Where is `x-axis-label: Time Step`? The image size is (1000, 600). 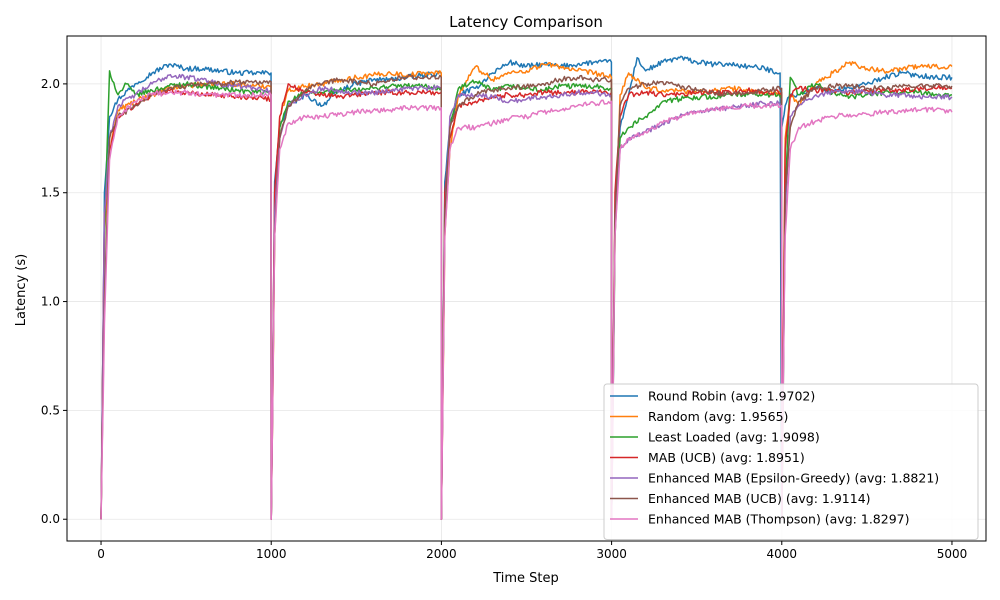
x-axis-label: Time Step is located at coordinates (525, 578).